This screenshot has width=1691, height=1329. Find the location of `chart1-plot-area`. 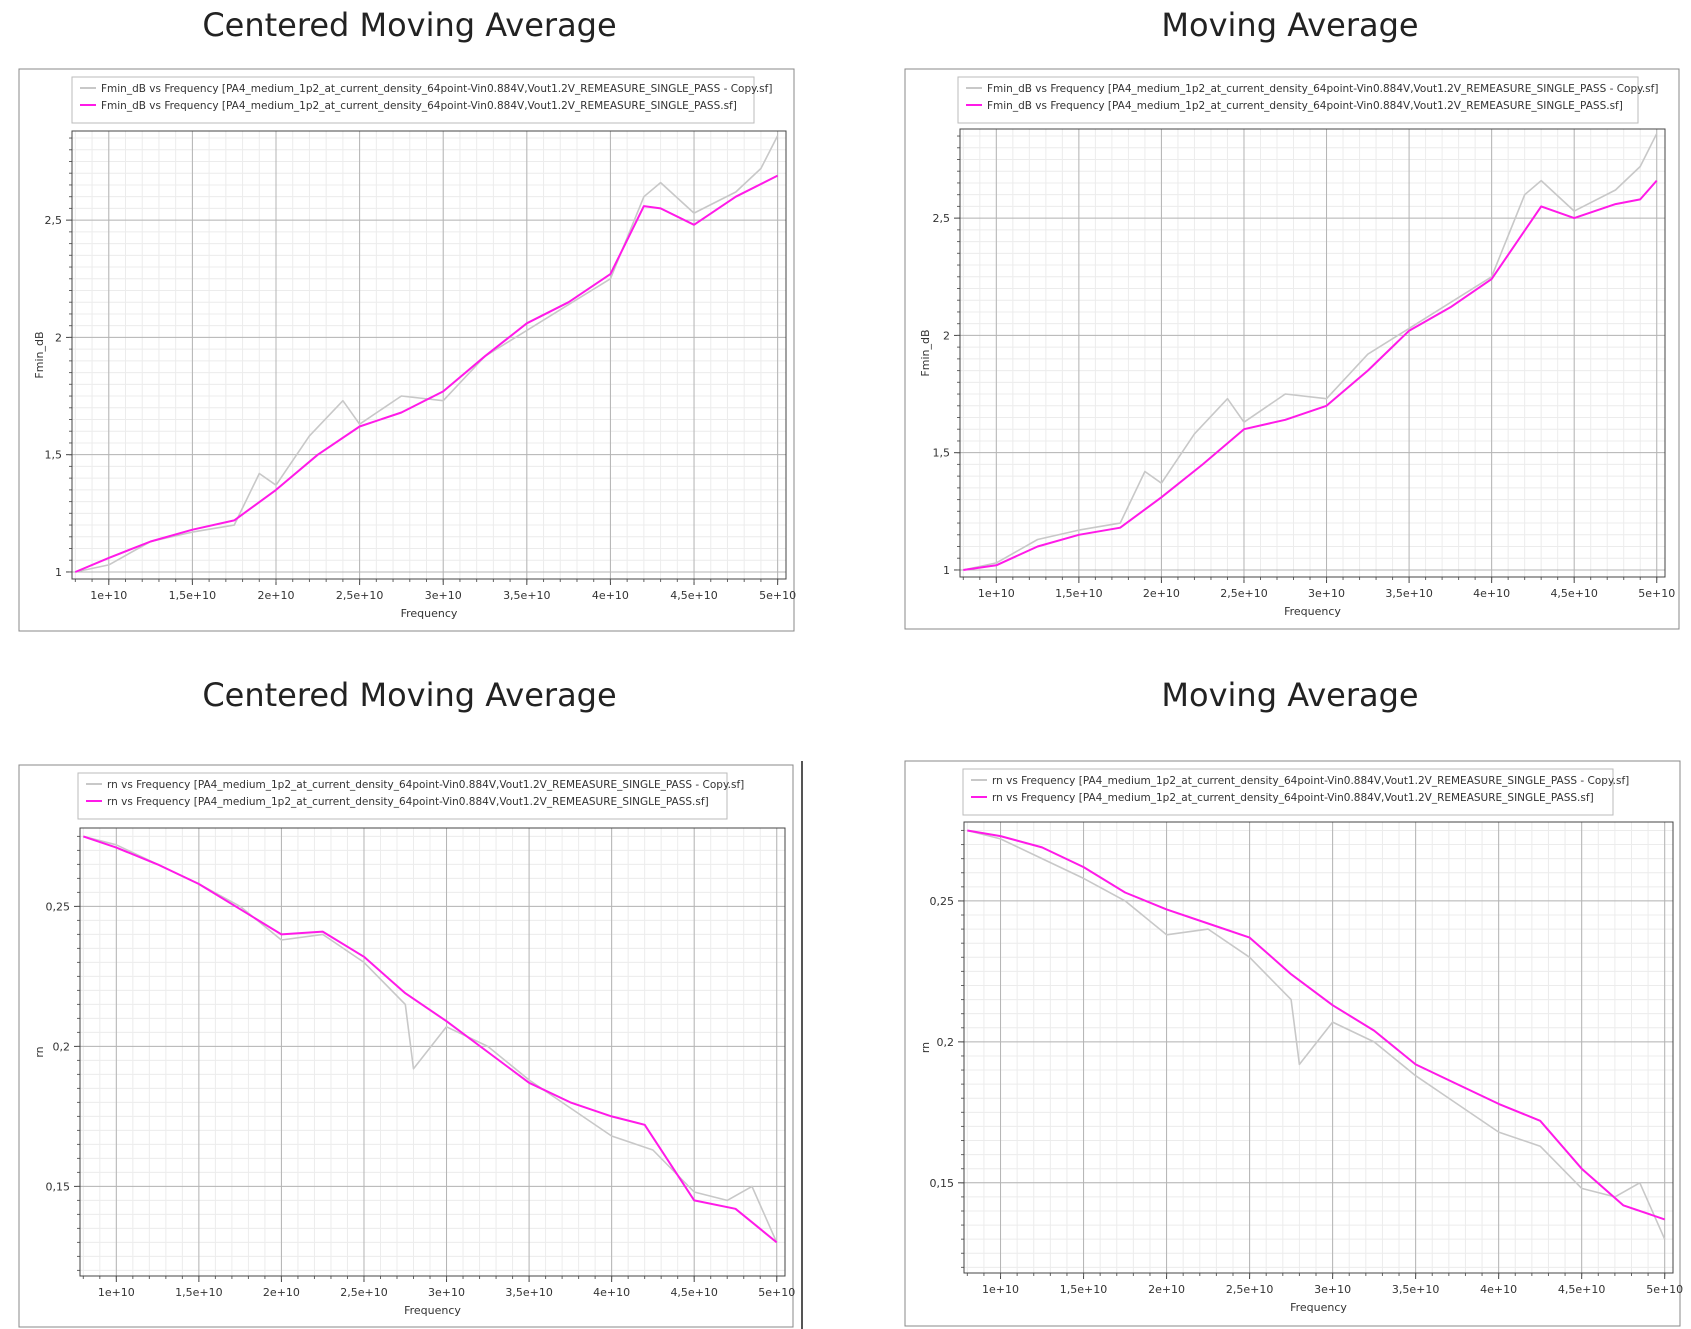

chart1-plot-area is located at coordinates (429, 355).